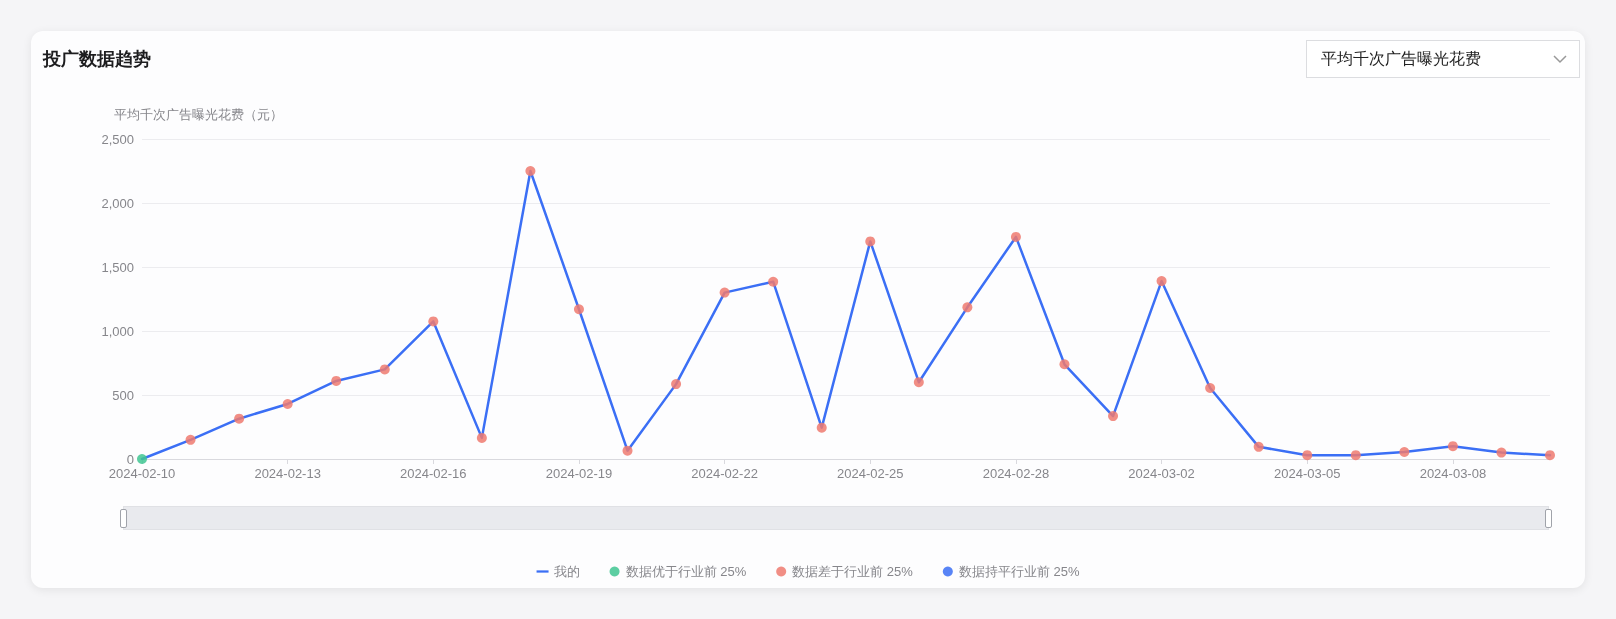 This screenshot has width=1616, height=619. Describe the element at coordinates (117, 267) in the screenshot. I see `y-tick-label: 1,500` at that location.